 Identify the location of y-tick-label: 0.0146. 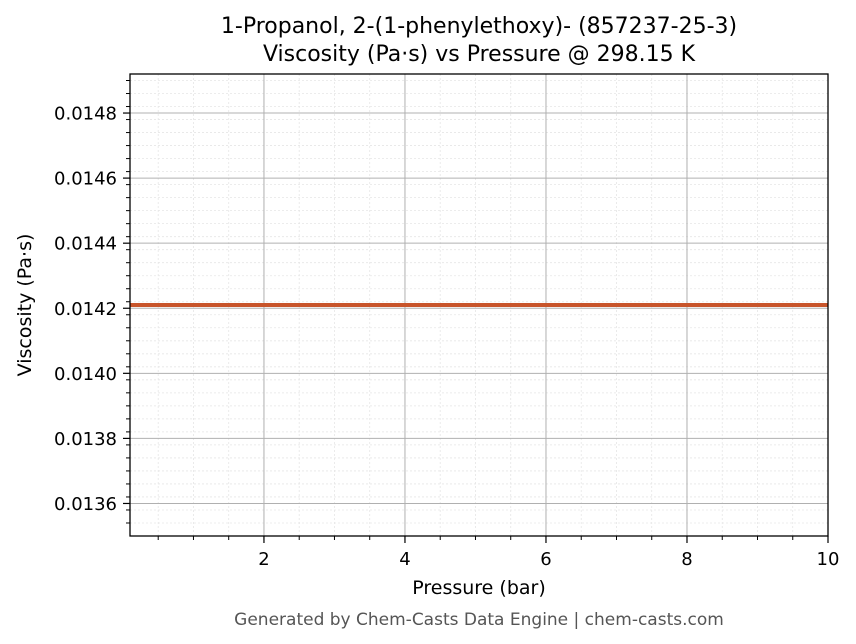
(85, 179).